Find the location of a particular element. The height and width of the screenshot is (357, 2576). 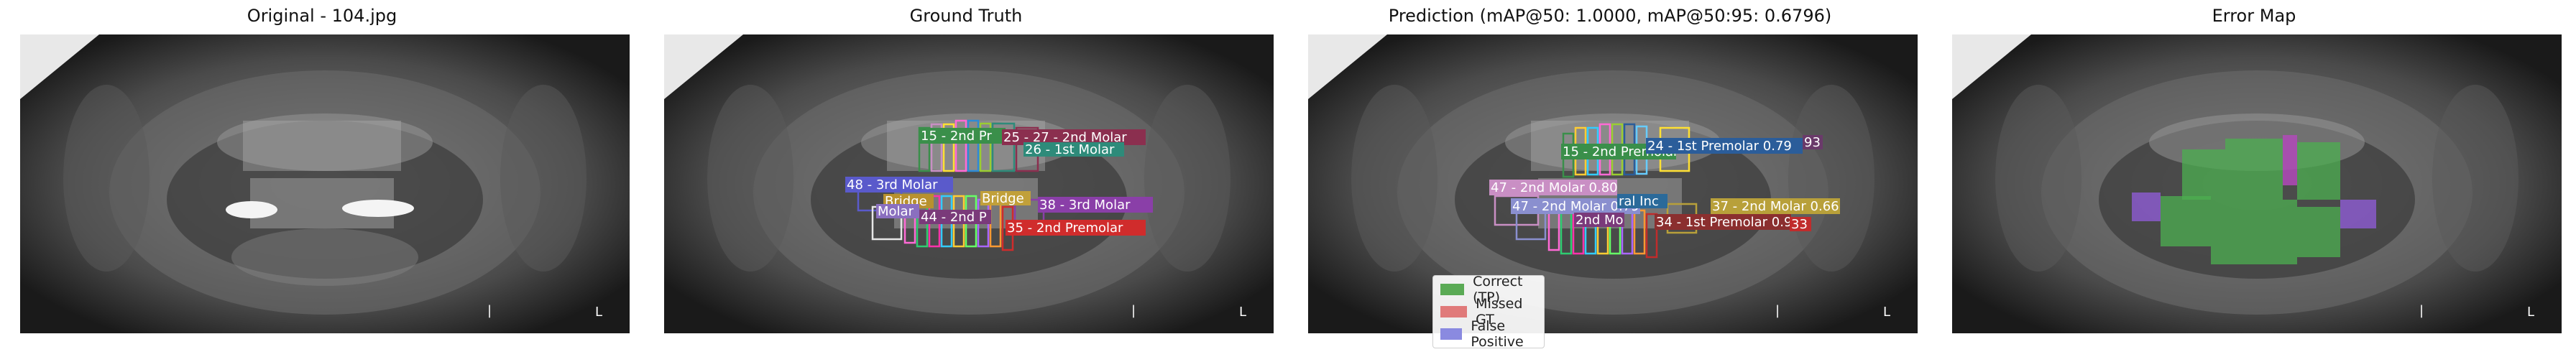

gt-label: Molar is located at coordinates (896, 211).